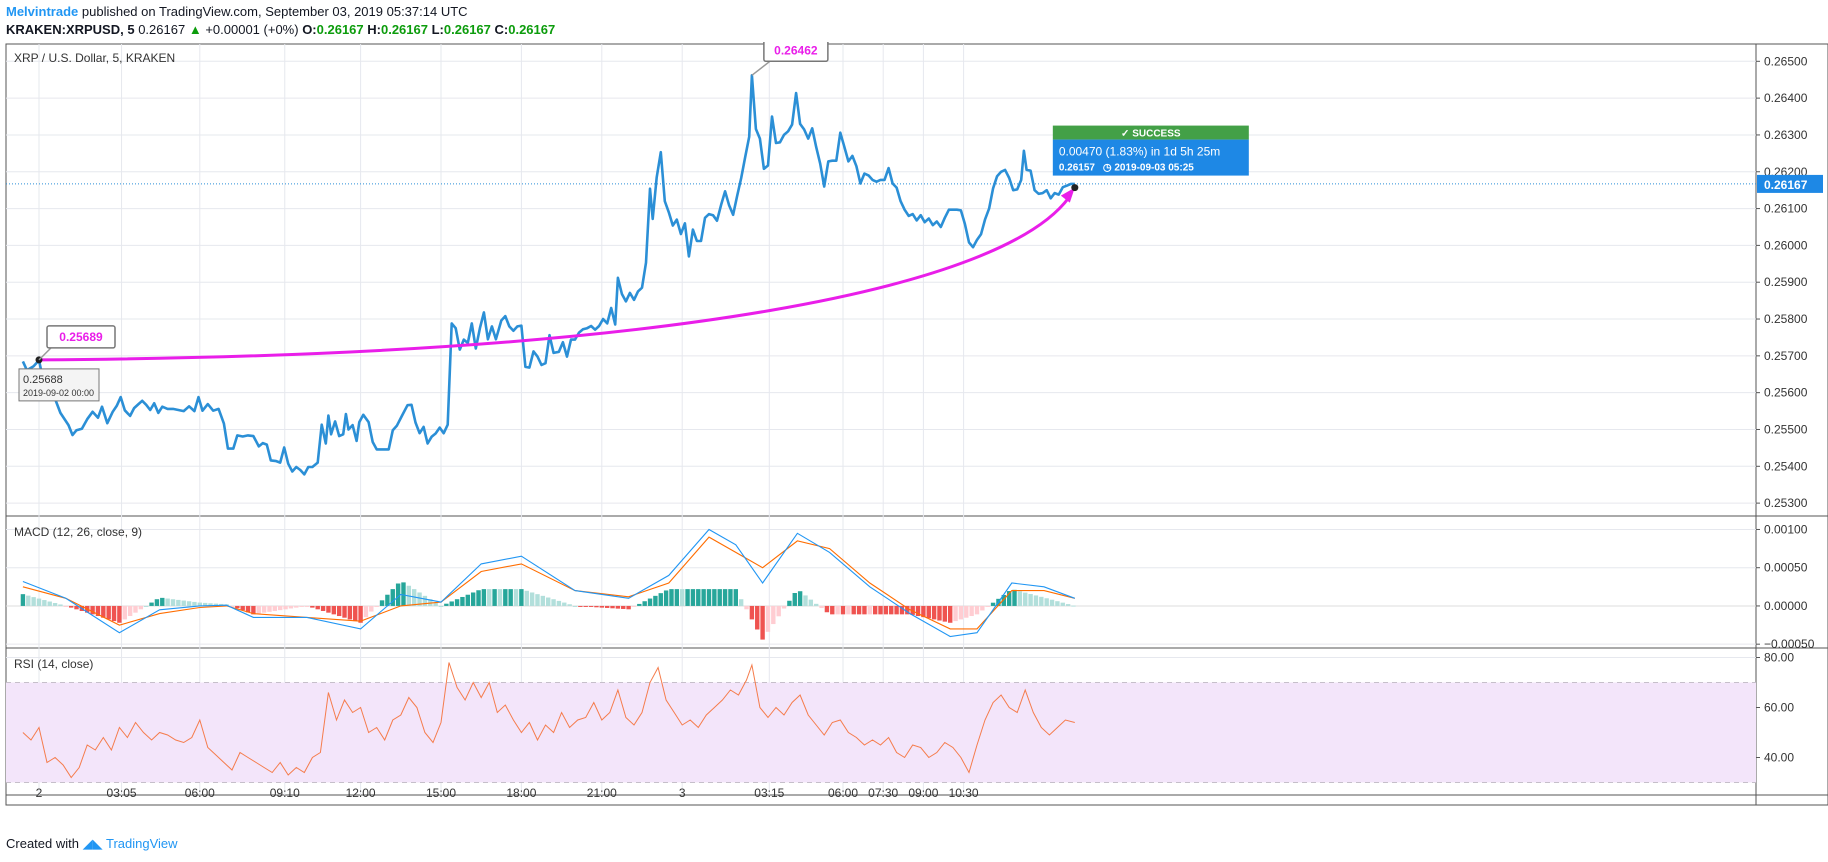 The image size is (1828, 862). Describe the element at coordinates (42, 11) in the screenshot. I see `publisher-name: Melvintrade` at that location.